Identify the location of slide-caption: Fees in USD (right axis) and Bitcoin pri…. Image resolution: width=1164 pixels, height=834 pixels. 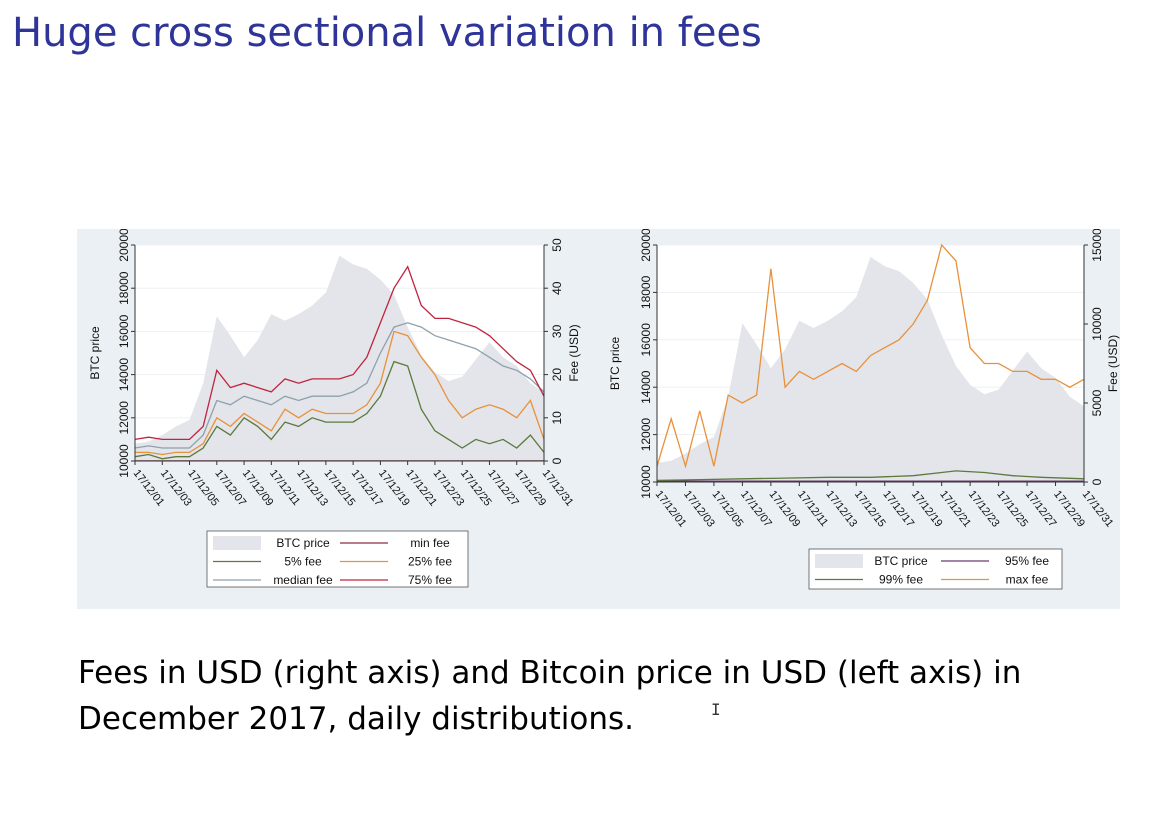
(550, 696).